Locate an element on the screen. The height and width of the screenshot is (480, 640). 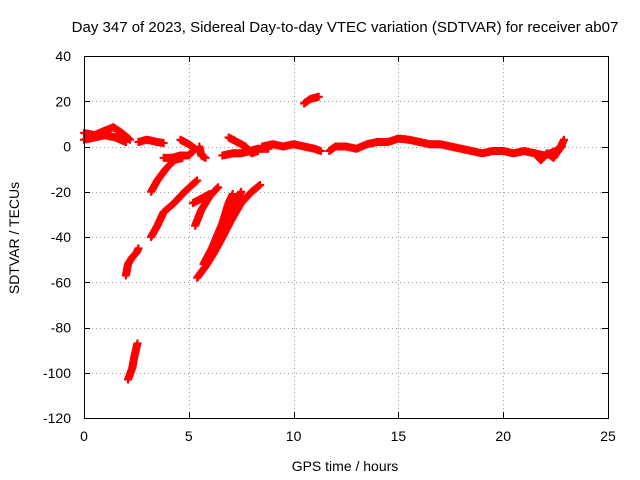
y-tick-labels: 40 20 0 -20 -40 -60 -80 -100 -120 is located at coordinates (57, 237).